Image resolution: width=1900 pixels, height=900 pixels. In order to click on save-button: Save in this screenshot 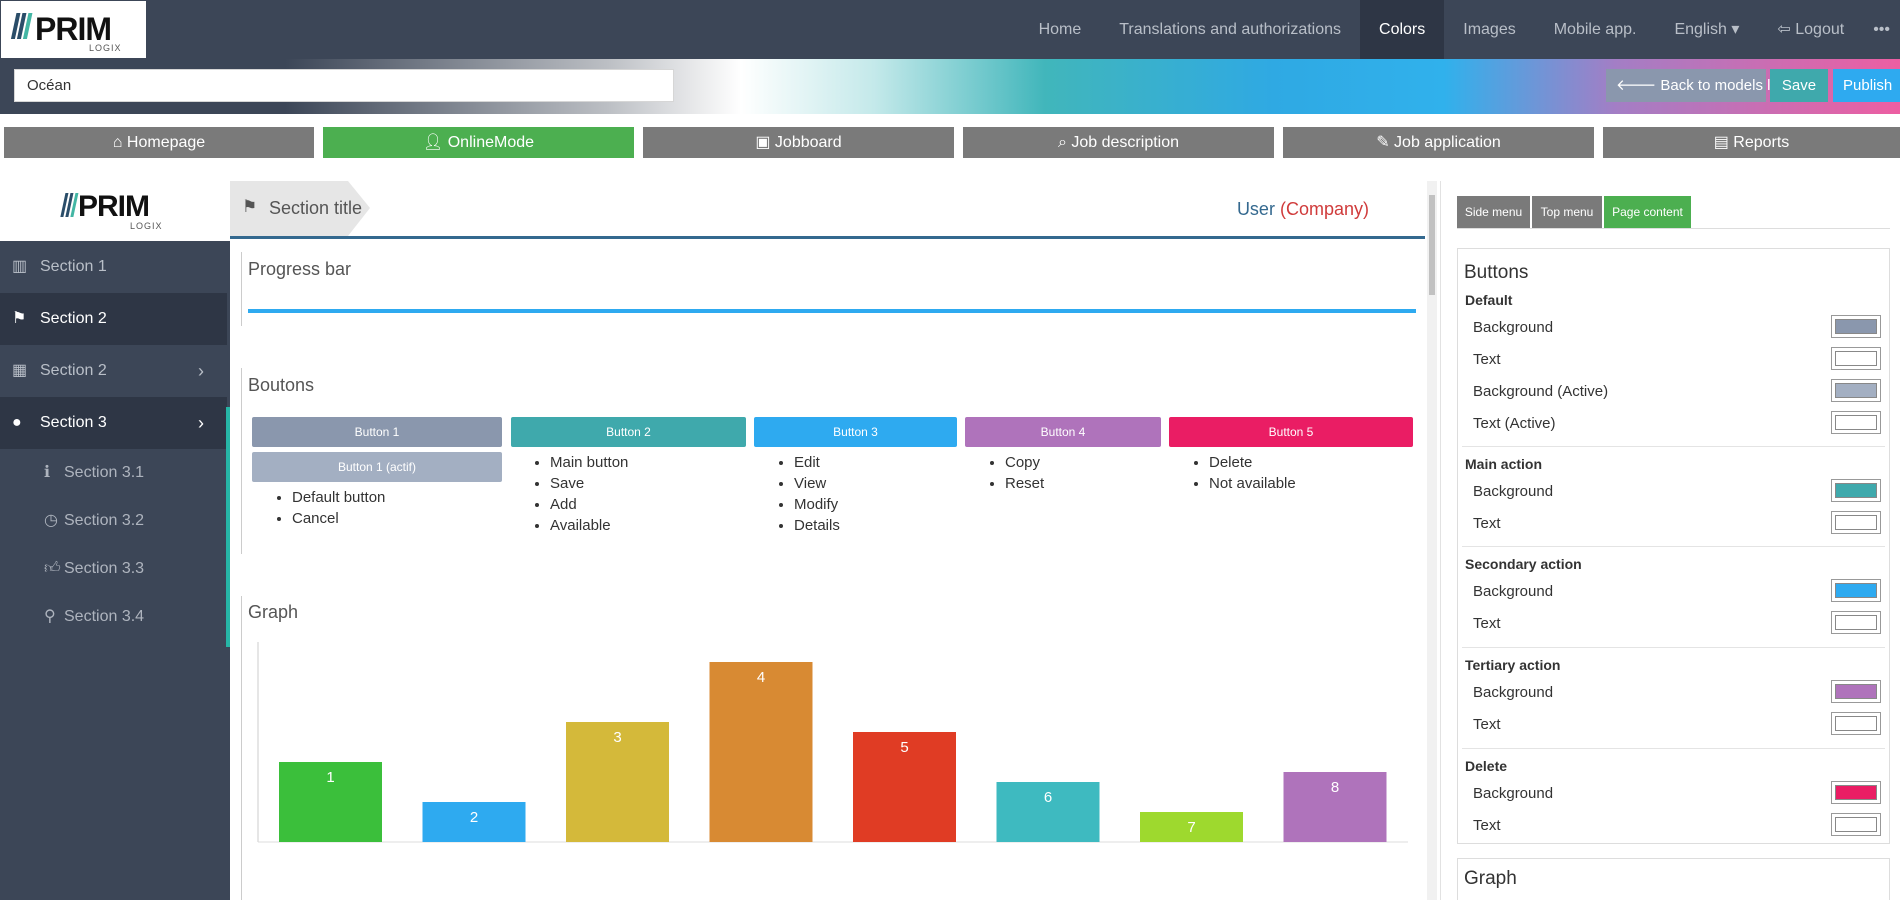, I will do `click(1799, 85)`.